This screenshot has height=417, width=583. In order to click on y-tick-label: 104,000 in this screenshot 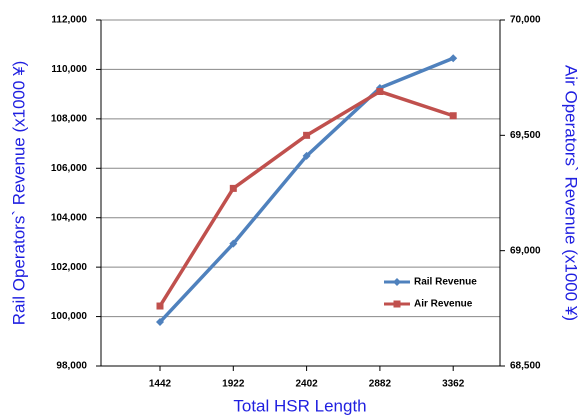, I will do `click(69, 217)`.